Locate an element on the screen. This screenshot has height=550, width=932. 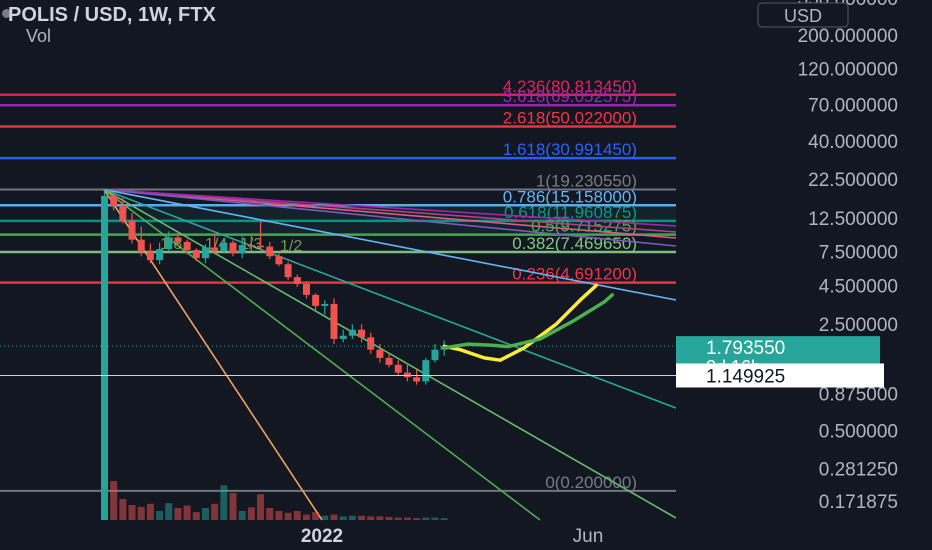
currency-selector is located at coordinates (803, 15).